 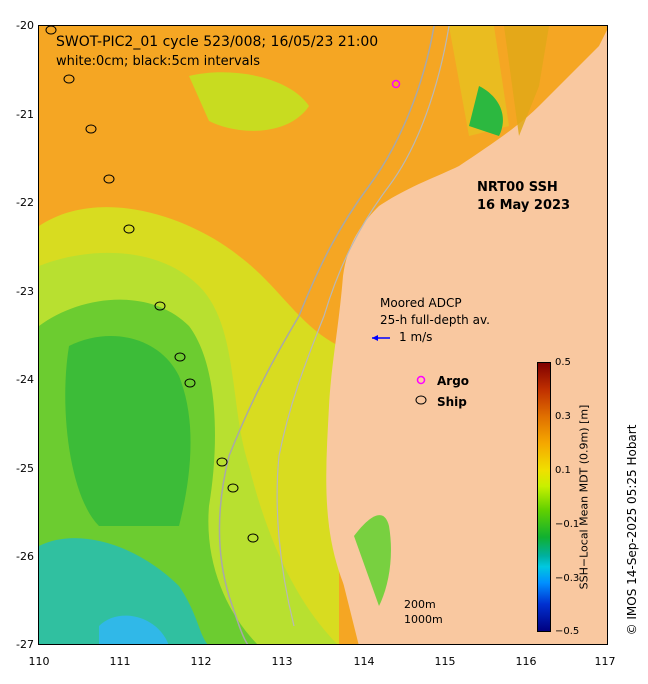 What do you see at coordinates (25, 379) in the screenshot?
I see `y-tick: -24` at bounding box center [25, 379].